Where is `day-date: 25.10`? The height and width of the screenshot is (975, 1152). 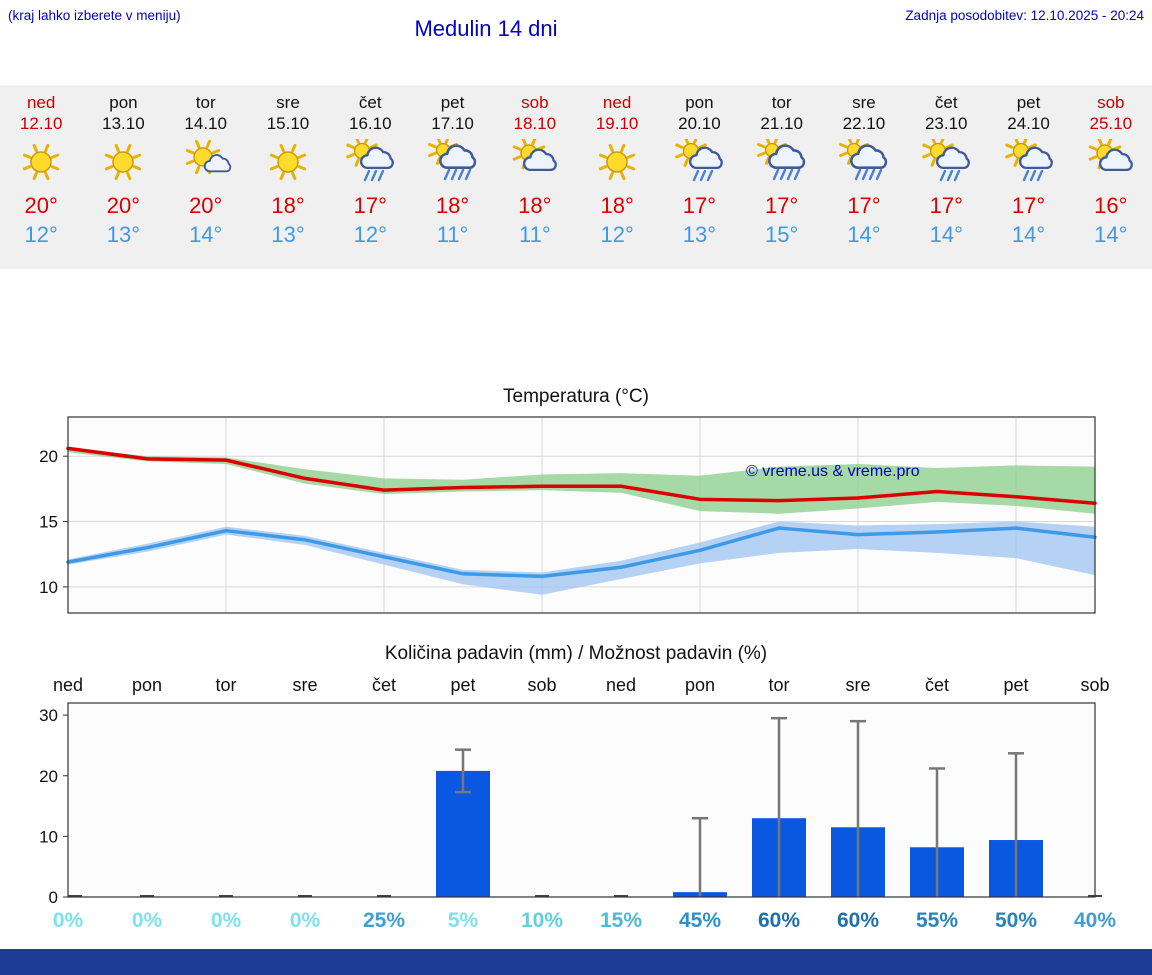 day-date: 25.10 is located at coordinates (1111, 123).